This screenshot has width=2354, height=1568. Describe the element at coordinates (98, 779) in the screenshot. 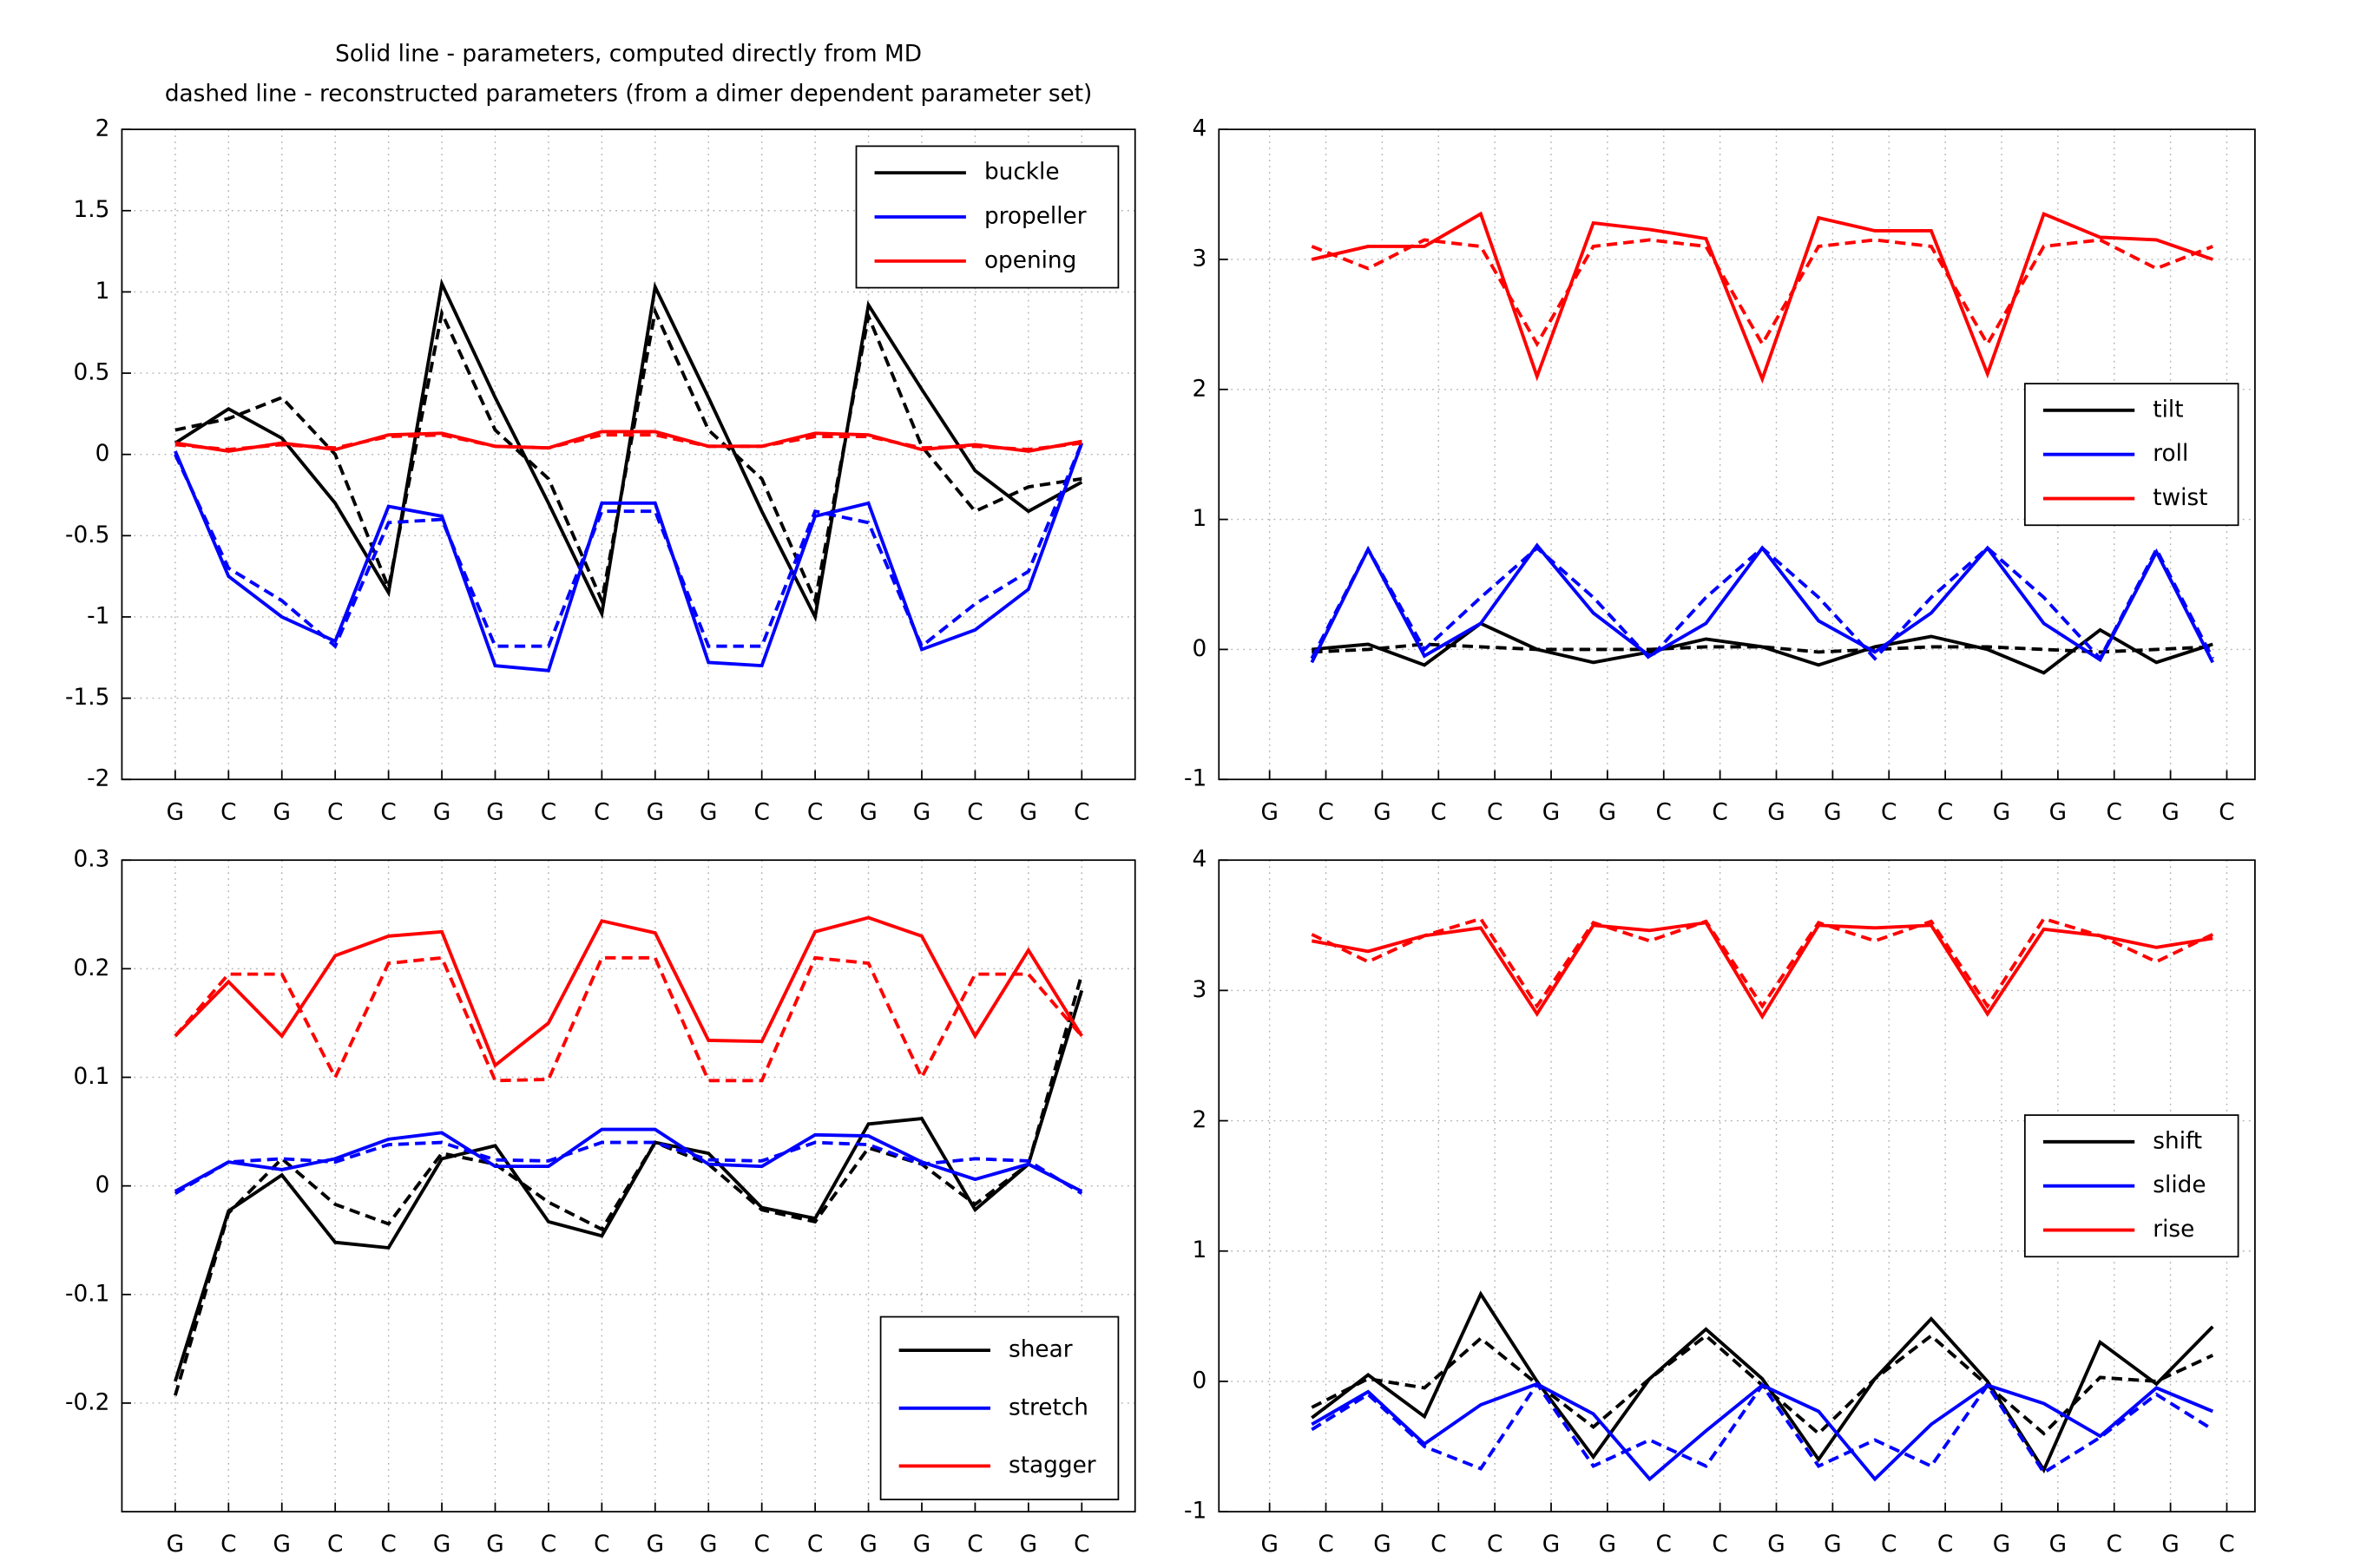

I see `y-tick-label: -2` at that location.